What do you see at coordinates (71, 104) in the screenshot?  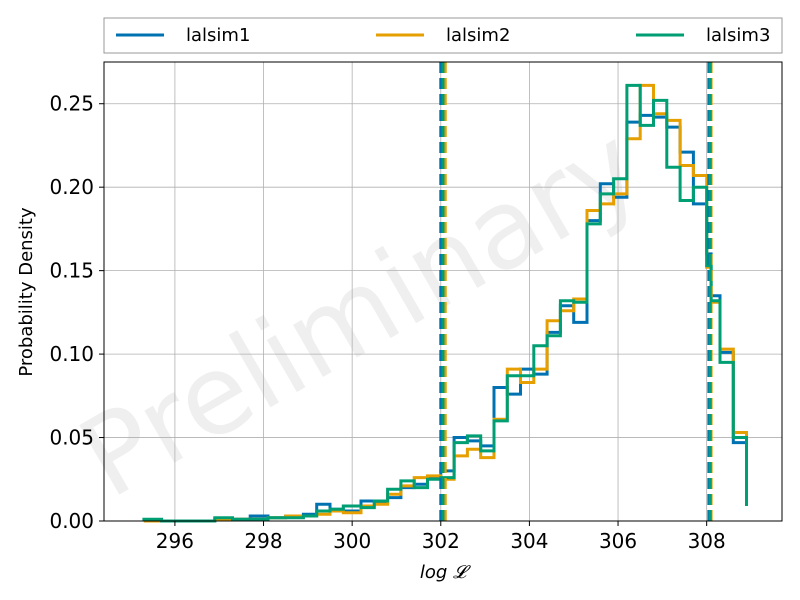 I see `y-tick-label: 0.25` at bounding box center [71, 104].